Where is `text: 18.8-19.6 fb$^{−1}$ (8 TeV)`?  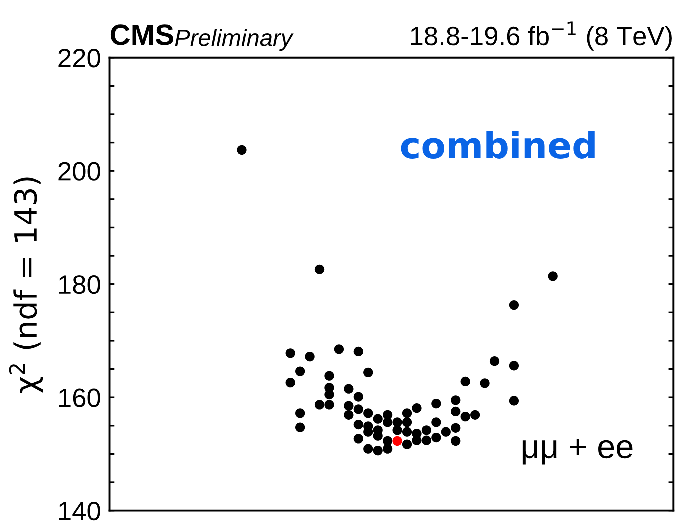 text: 18.8-19.6 fb$^{−1}$ (8 TeV) is located at coordinates (541, 36).